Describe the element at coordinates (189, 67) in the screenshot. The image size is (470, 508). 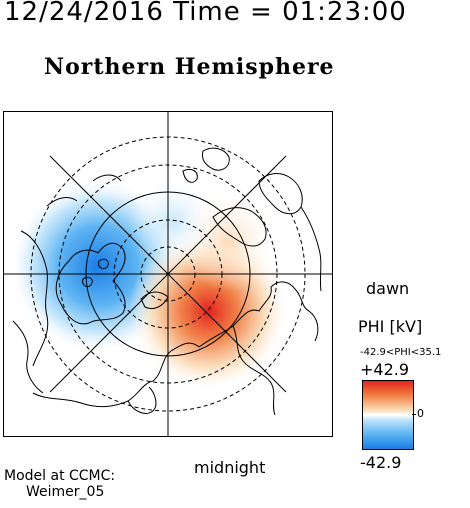
I see `hemisphere-title: Northern Hemisphere` at that location.